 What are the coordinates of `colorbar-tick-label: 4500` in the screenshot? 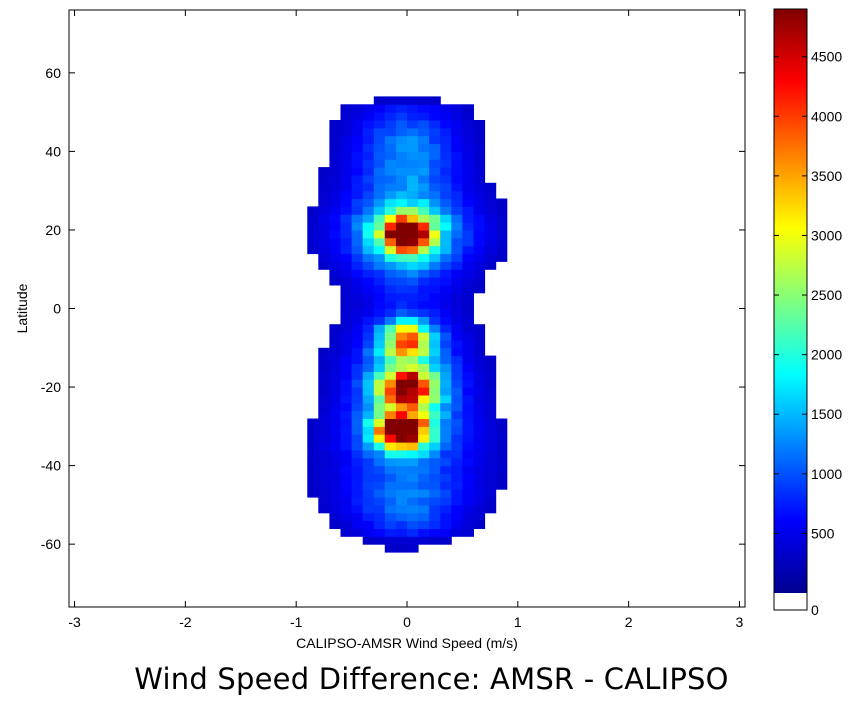 It's located at (826, 57).